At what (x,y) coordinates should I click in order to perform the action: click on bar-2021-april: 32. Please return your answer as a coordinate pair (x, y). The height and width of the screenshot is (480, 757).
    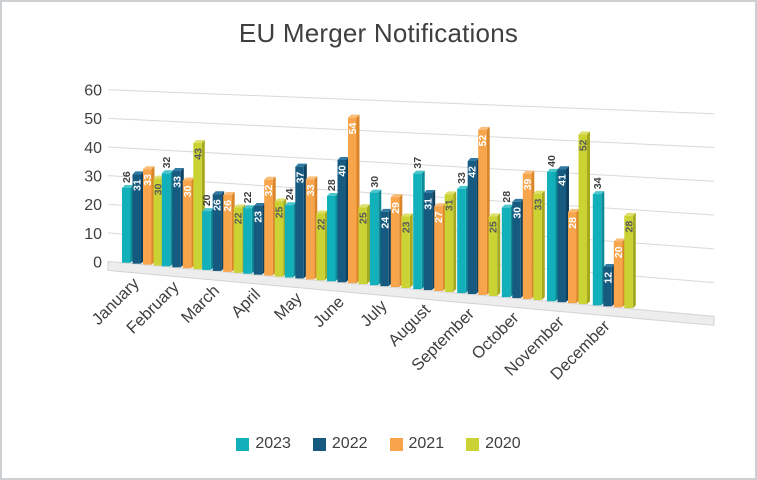
    Looking at the image, I should click on (269, 226).